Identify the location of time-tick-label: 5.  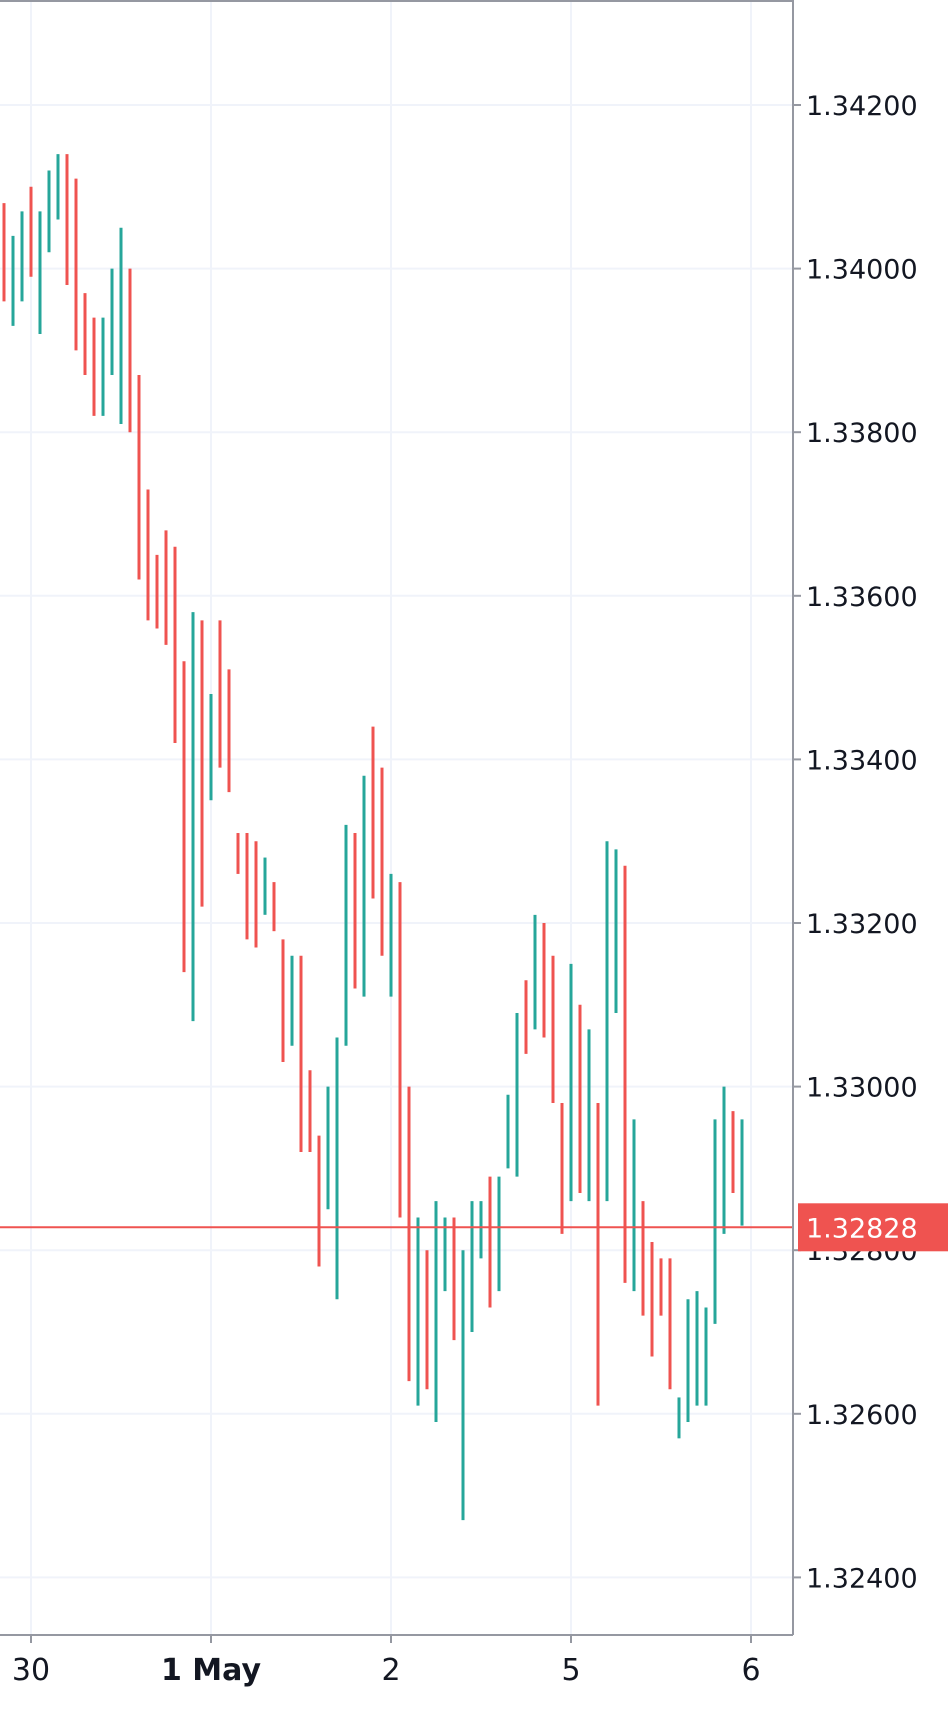
(570, 1670).